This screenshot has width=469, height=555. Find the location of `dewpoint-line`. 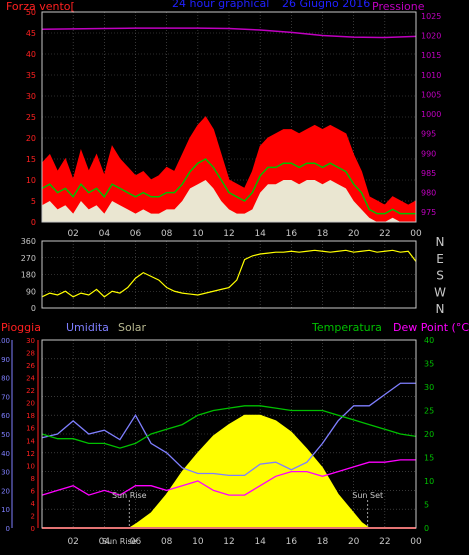

dewpoint-line is located at coordinates (228, 477).